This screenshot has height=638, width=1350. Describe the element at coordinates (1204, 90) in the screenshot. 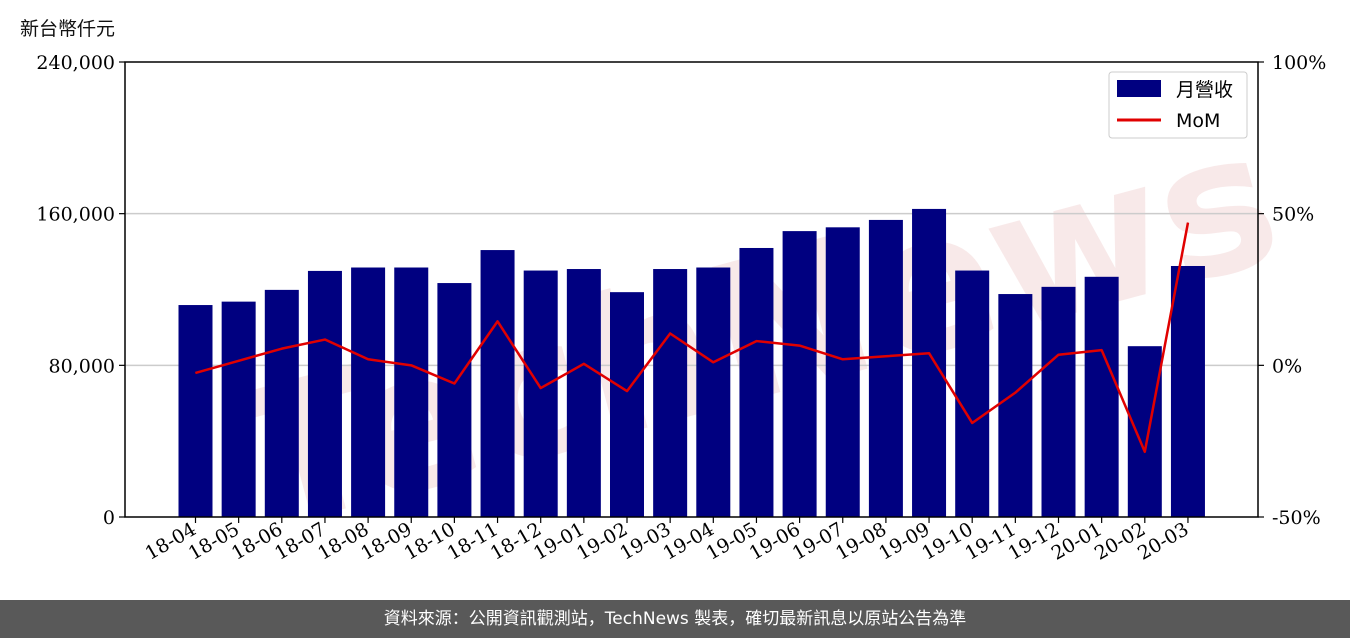

I see `legend-label-bar: 月營收` at that location.